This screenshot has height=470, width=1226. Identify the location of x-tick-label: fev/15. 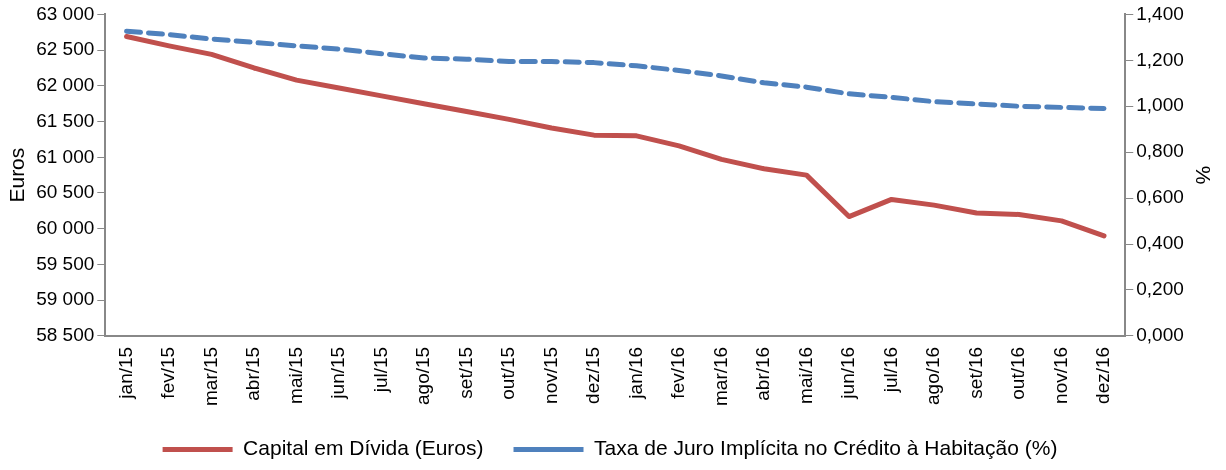
(168, 372).